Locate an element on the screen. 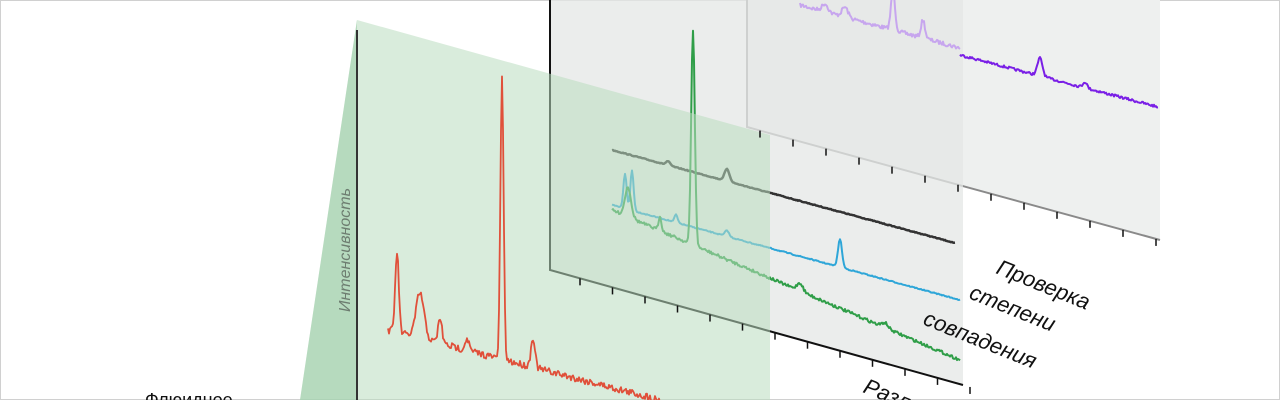 This screenshot has width=1280, height=400. sample-label: Флюидное is located at coordinates (189, 395).